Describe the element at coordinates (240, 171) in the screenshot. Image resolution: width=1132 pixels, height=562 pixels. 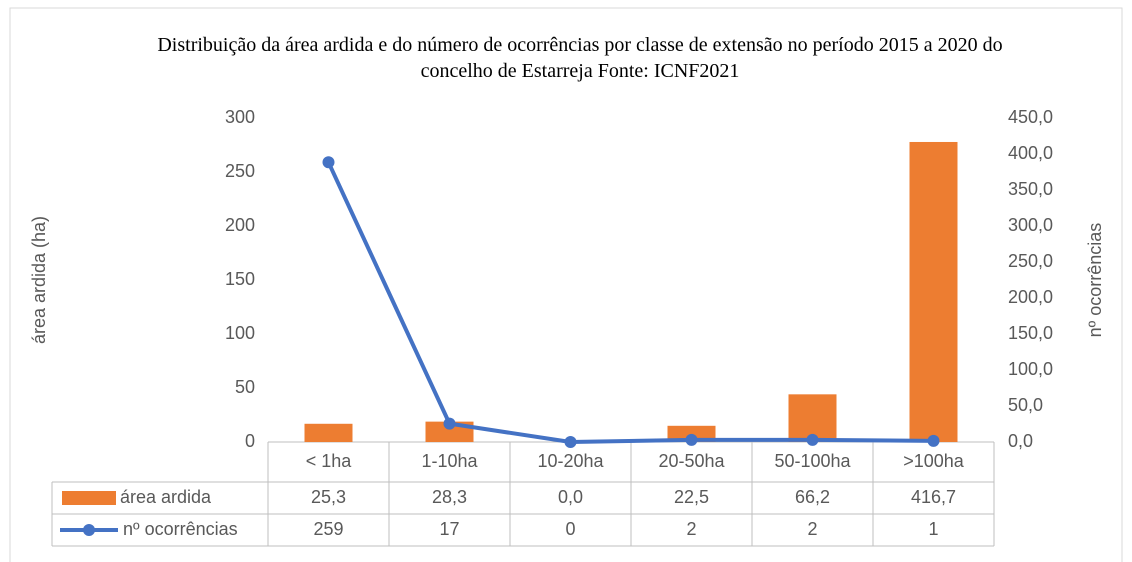
I see `y-tick-label: 250` at that location.